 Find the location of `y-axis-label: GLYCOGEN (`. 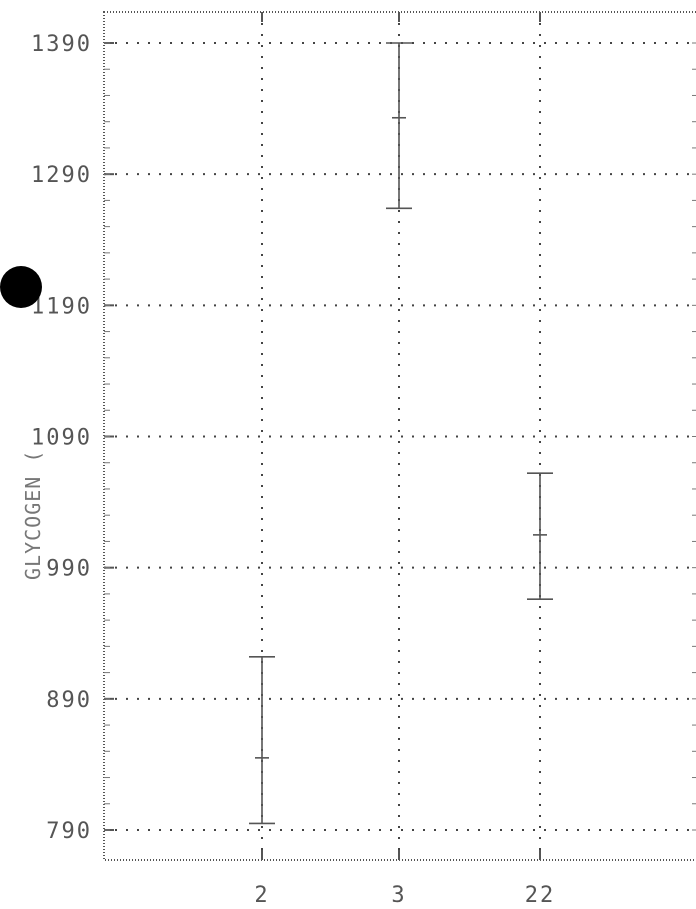

y-axis-label: GLYCOGEN ( is located at coordinates (33, 515).